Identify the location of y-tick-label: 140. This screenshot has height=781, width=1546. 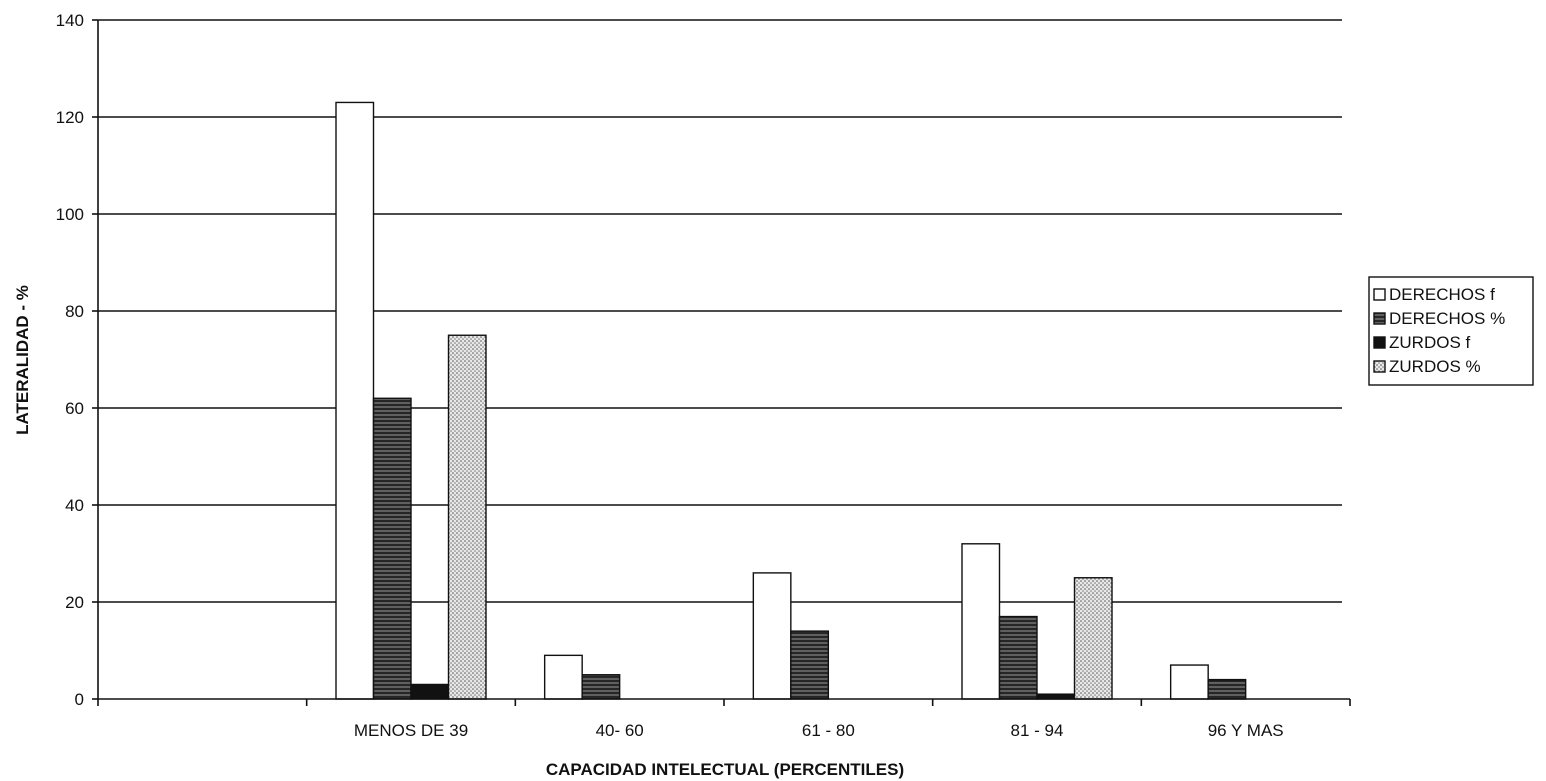
(70, 20).